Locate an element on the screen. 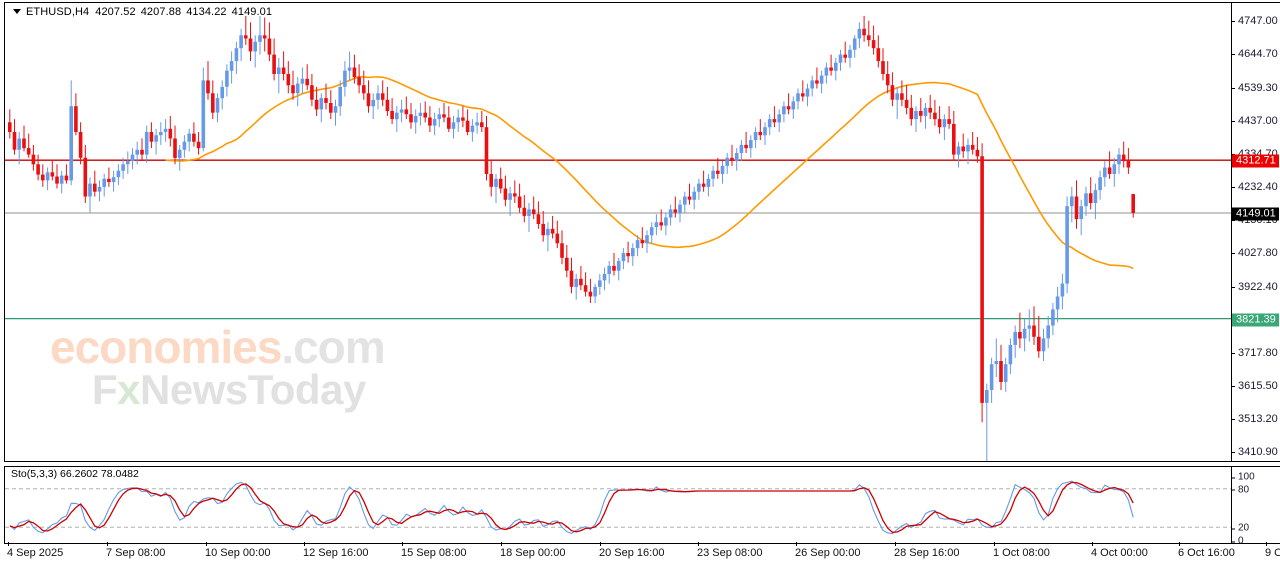 This screenshot has height=567, width=1280. stochastic-tick: 20 is located at coordinates (1240, 528).